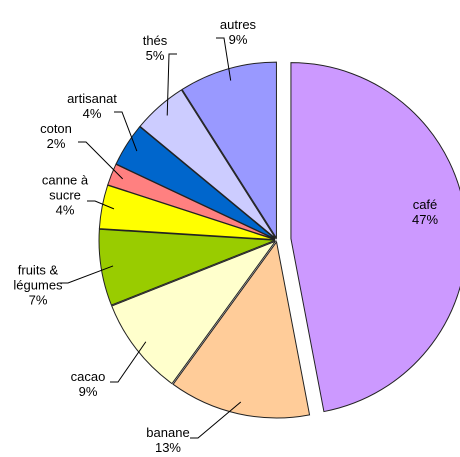 This screenshot has height=457, width=460. What do you see at coordinates (92, 98) in the screenshot?
I see `category-label: artisanat` at bounding box center [92, 98].